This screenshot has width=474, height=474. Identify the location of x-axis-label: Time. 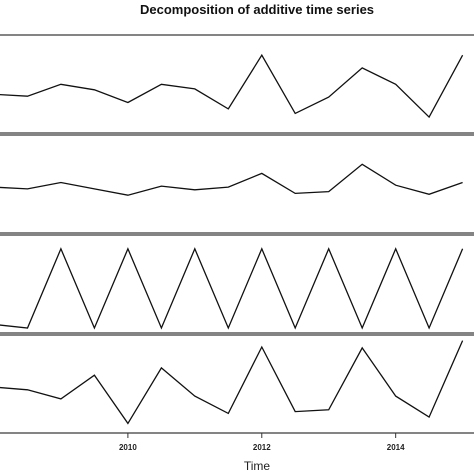
(257, 466).